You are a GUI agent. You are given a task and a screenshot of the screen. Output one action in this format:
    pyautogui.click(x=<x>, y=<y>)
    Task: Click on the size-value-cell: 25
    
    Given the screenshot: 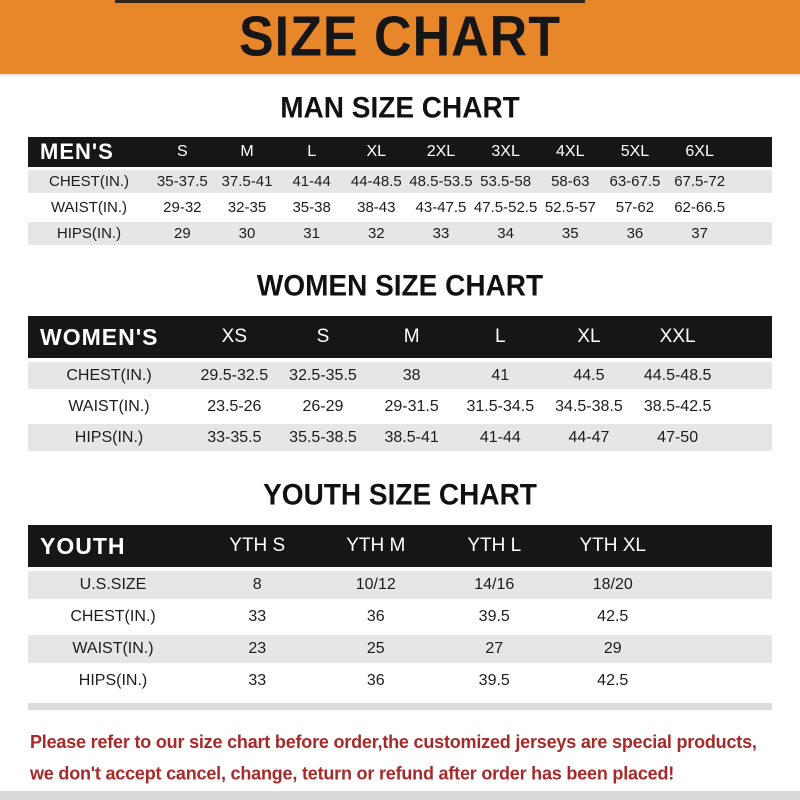 What is the action you would take?
    pyautogui.click(x=375, y=649)
    